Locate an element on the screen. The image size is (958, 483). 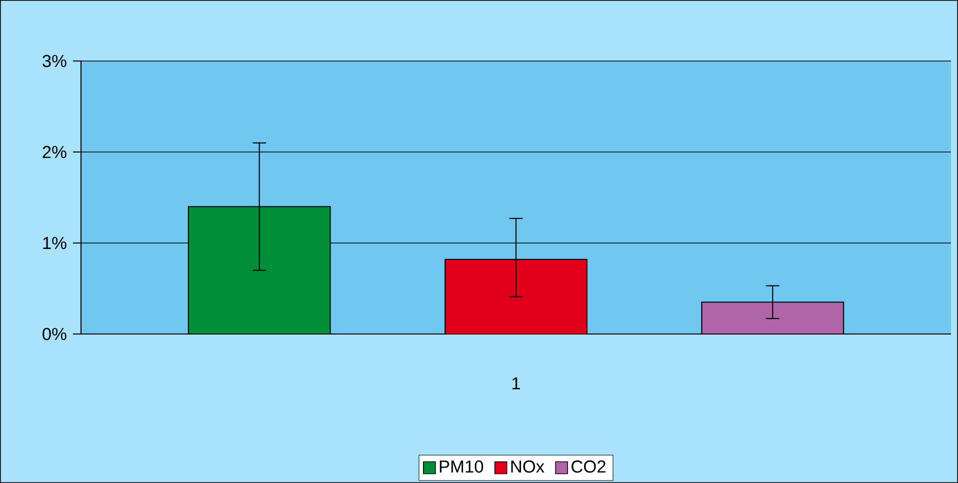
y-tick-label: 0% is located at coordinates (54, 334).